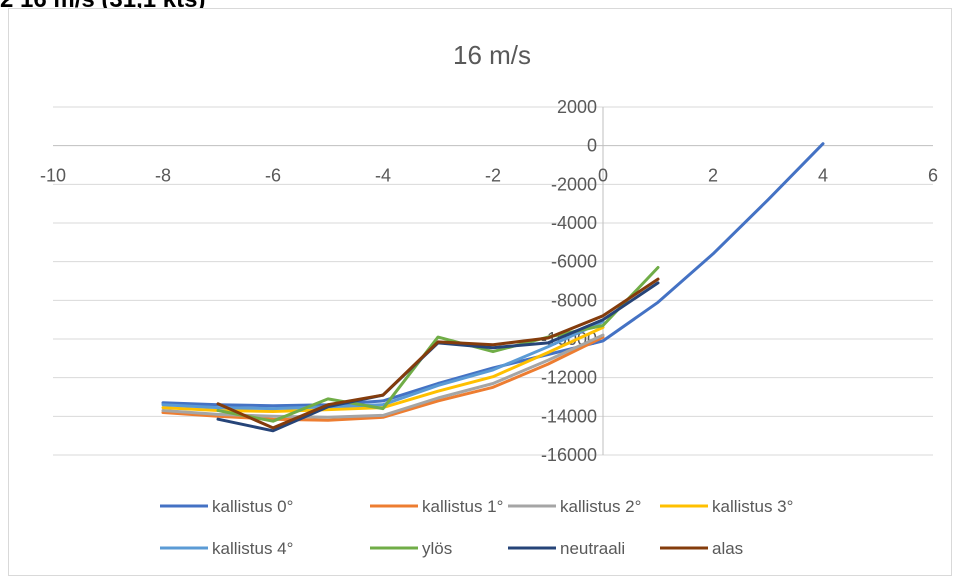 The height and width of the screenshot is (578, 955). I want to click on y-tick-label: -4000, so click(574, 223).